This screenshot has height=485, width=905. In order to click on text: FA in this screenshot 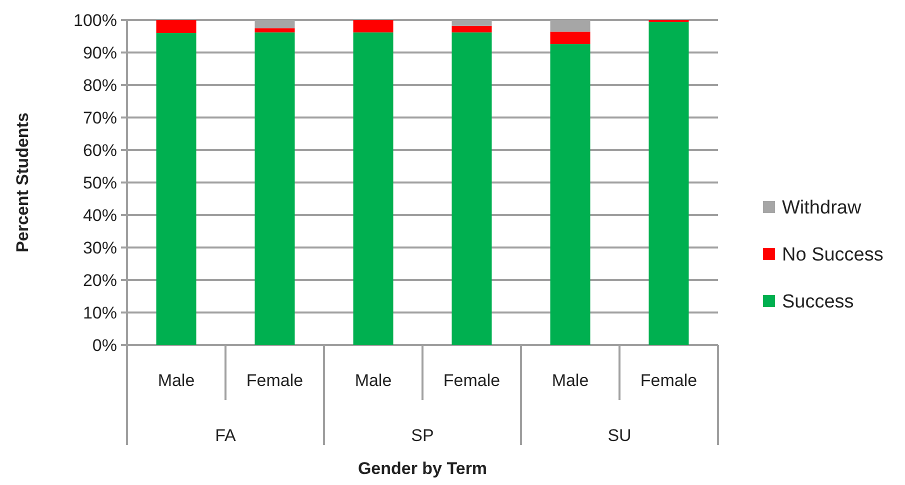, I will do `click(226, 435)`.